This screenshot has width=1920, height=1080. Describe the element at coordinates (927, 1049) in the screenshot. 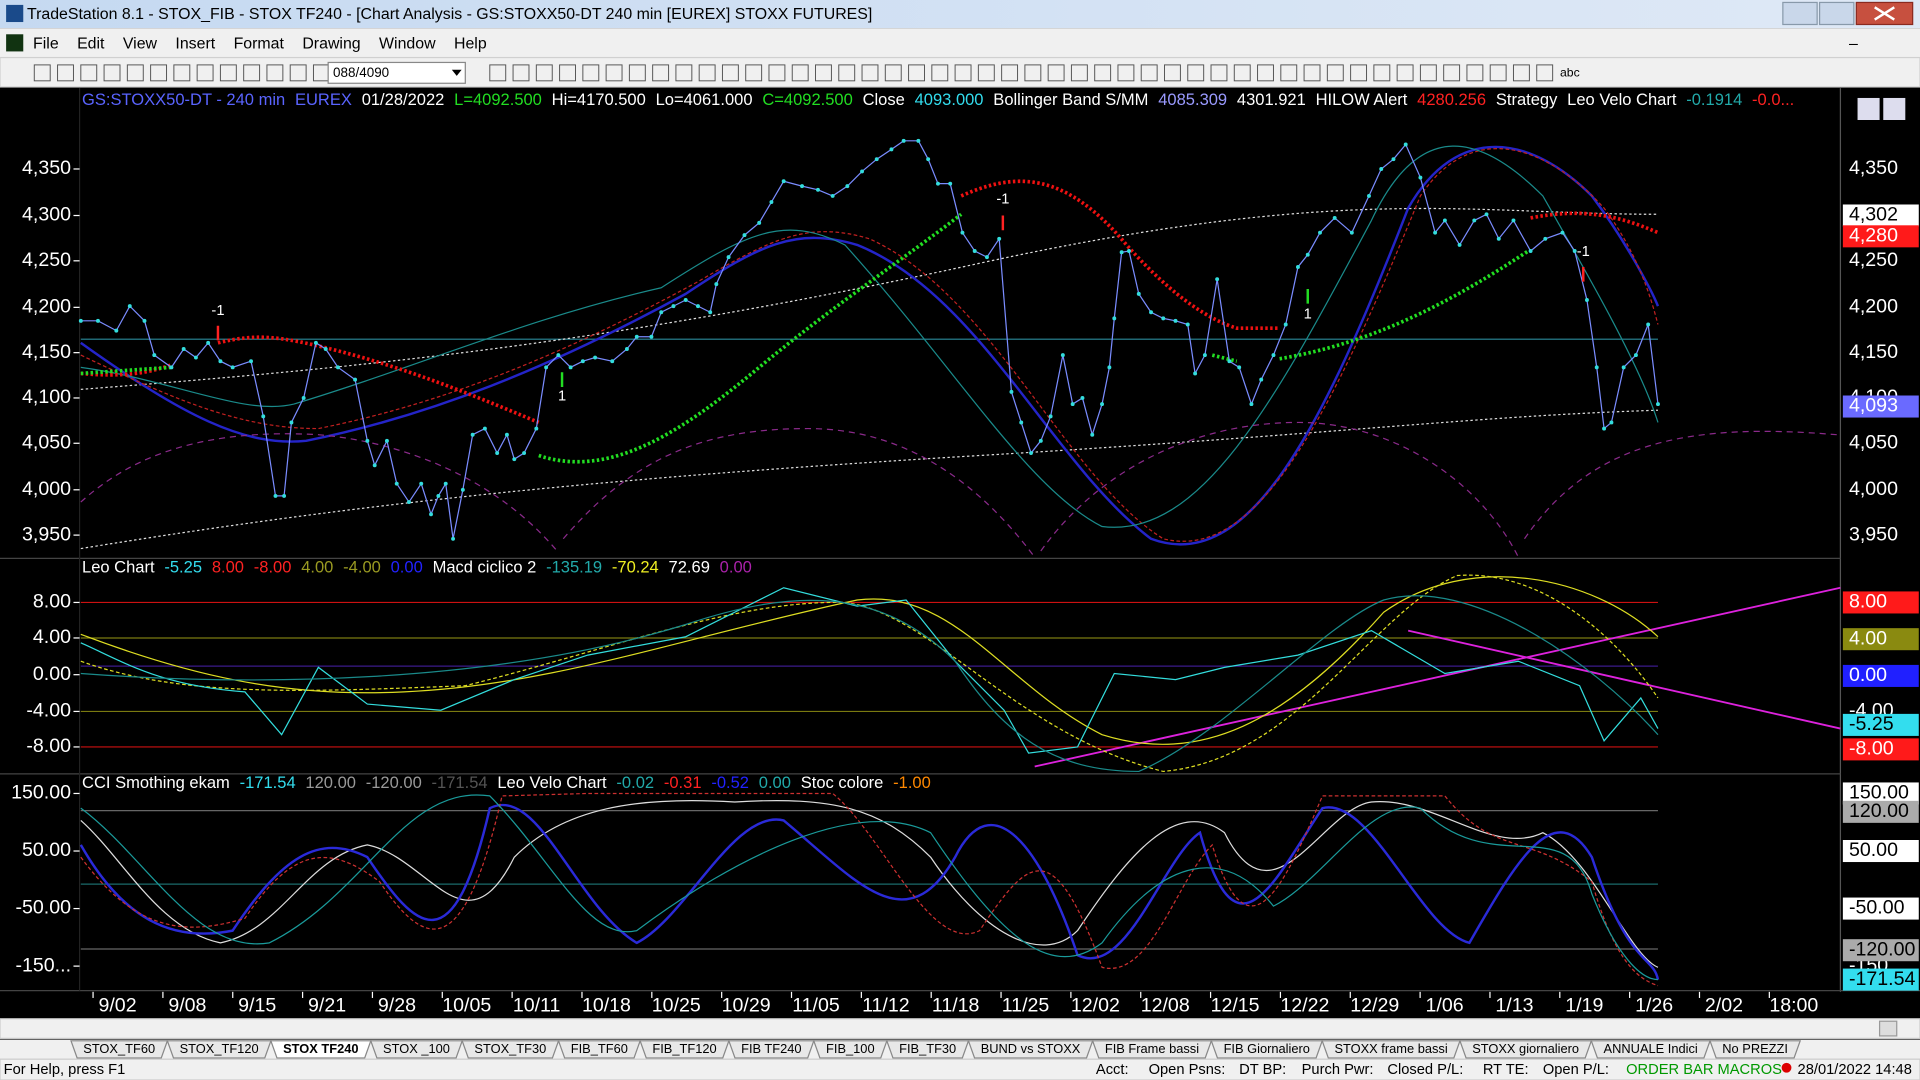

I see `tab: FIB_TF30` at that location.